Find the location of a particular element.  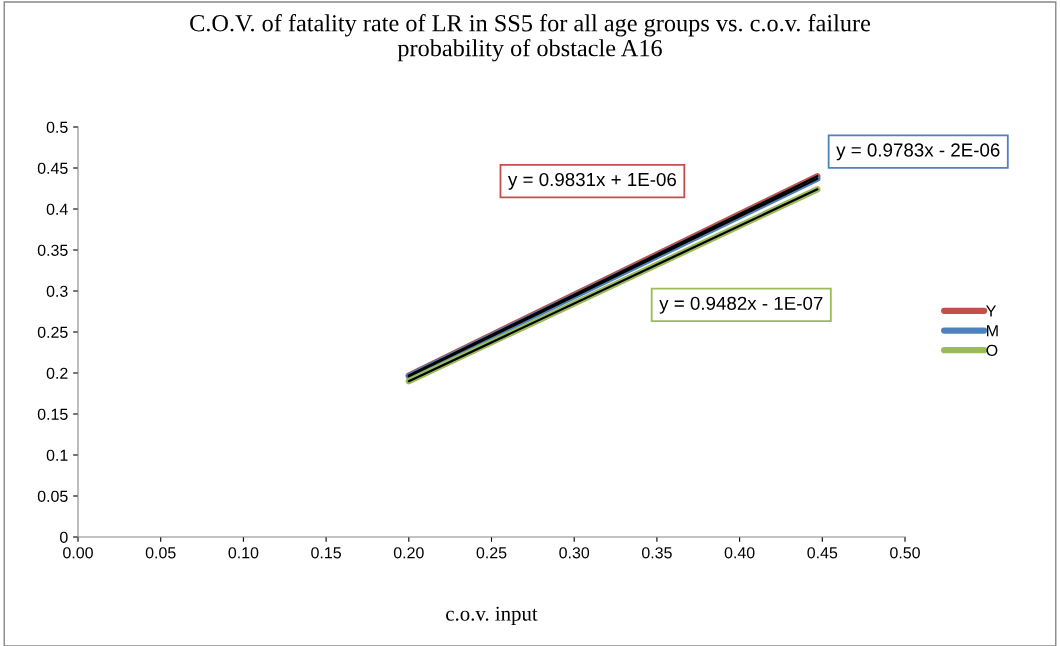

y-tick-label: 0.25 is located at coordinates (52, 332).